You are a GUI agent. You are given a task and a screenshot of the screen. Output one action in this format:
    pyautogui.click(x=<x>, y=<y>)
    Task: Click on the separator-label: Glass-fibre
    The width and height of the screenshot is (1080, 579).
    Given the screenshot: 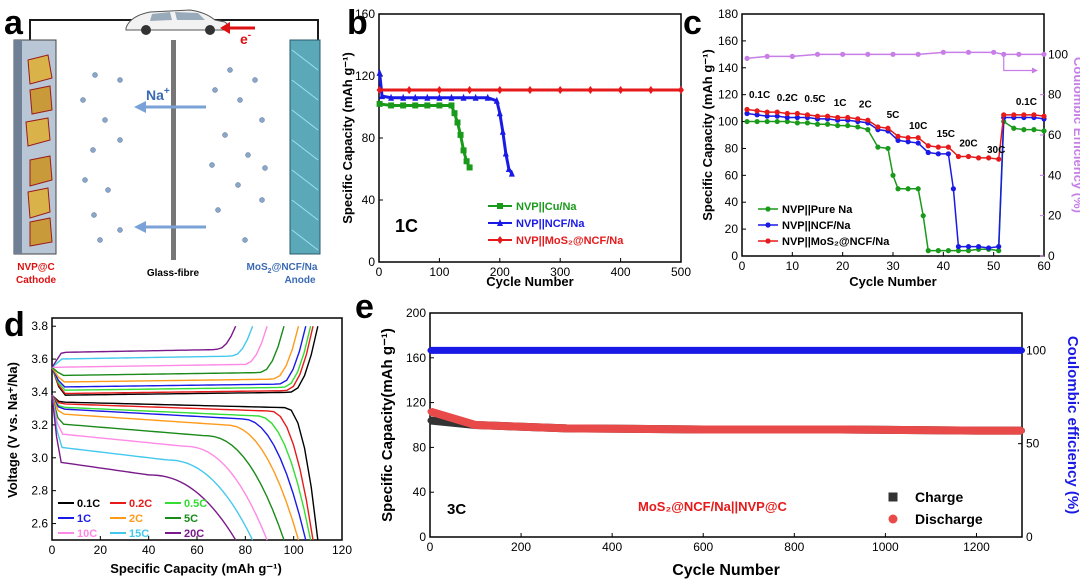 What is the action you would take?
    pyautogui.click(x=173, y=273)
    